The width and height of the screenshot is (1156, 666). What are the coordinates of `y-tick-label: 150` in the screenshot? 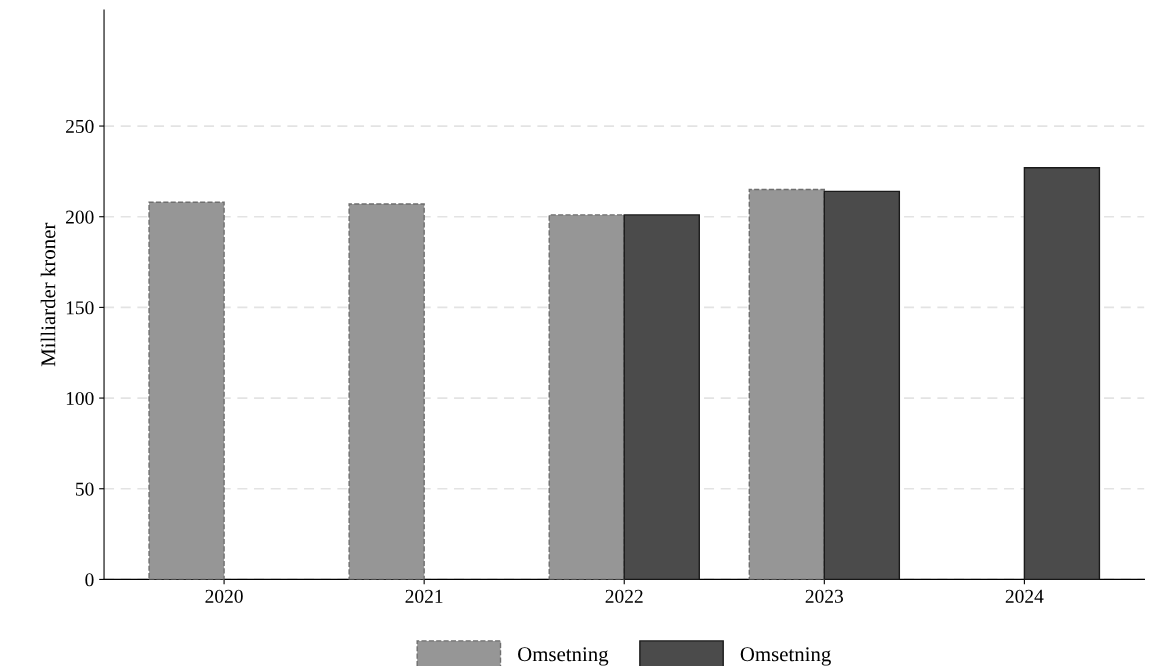 It's located at (80, 308).